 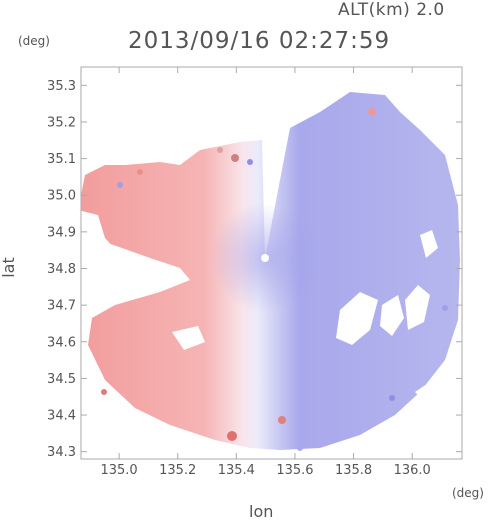 I want to click on x-tick-label: 136.0, so click(x=412, y=470).